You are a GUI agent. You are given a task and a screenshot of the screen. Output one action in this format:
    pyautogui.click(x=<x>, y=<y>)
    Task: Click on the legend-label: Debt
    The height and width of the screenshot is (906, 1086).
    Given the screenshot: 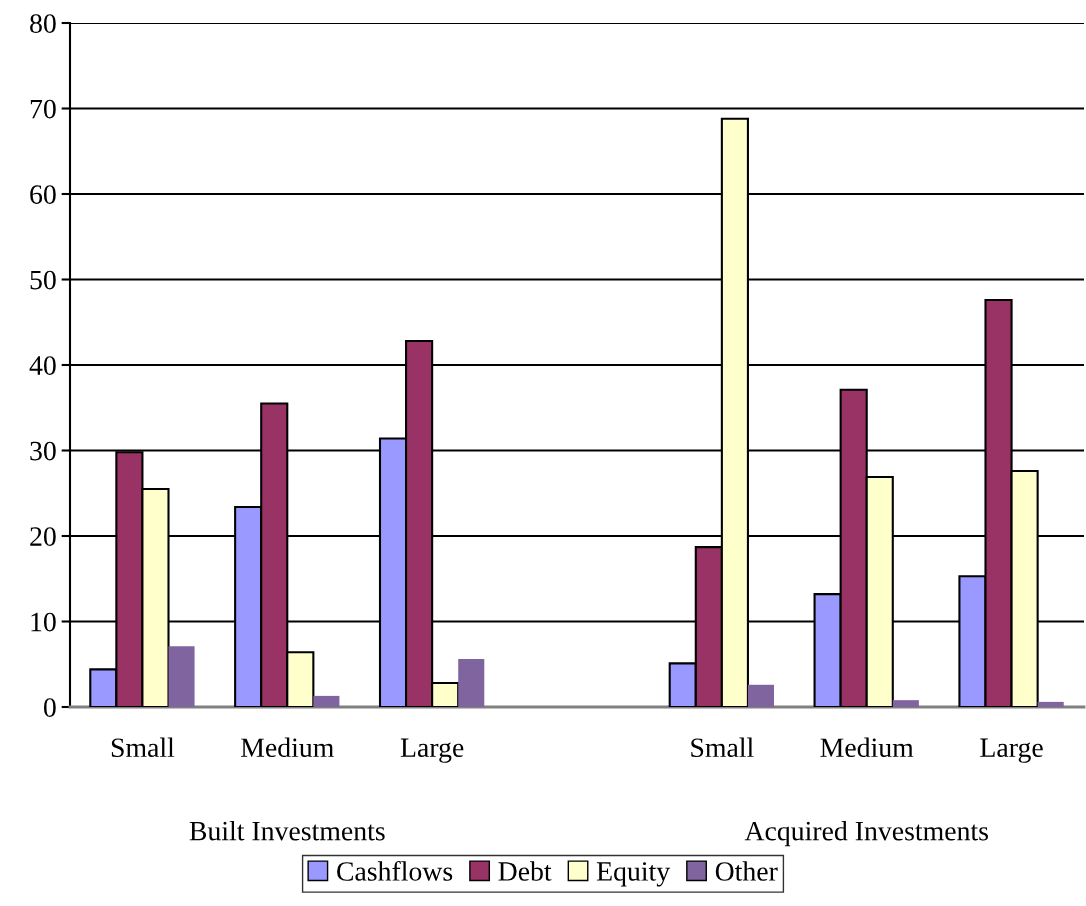 What is the action you would take?
    pyautogui.click(x=525, y=871)
    